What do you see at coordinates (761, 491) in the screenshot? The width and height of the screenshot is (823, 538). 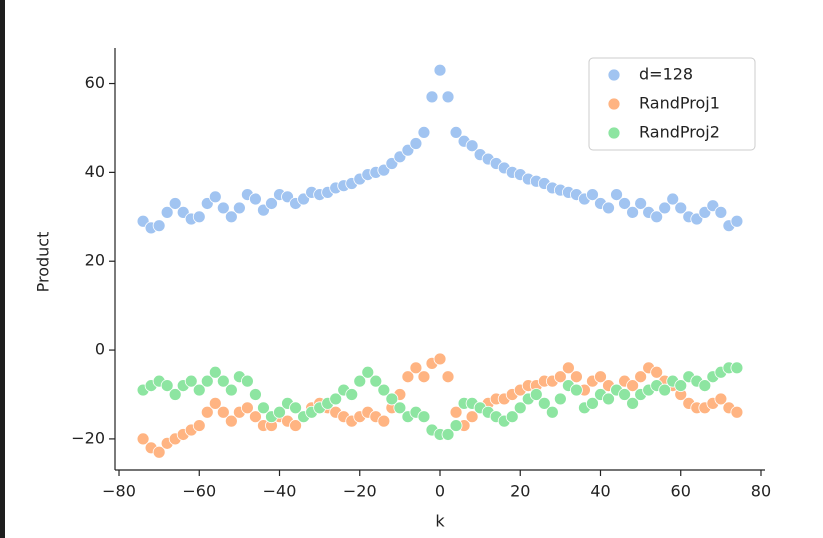 I see `x-tick-label: 80` at bounding box center [761, 491].